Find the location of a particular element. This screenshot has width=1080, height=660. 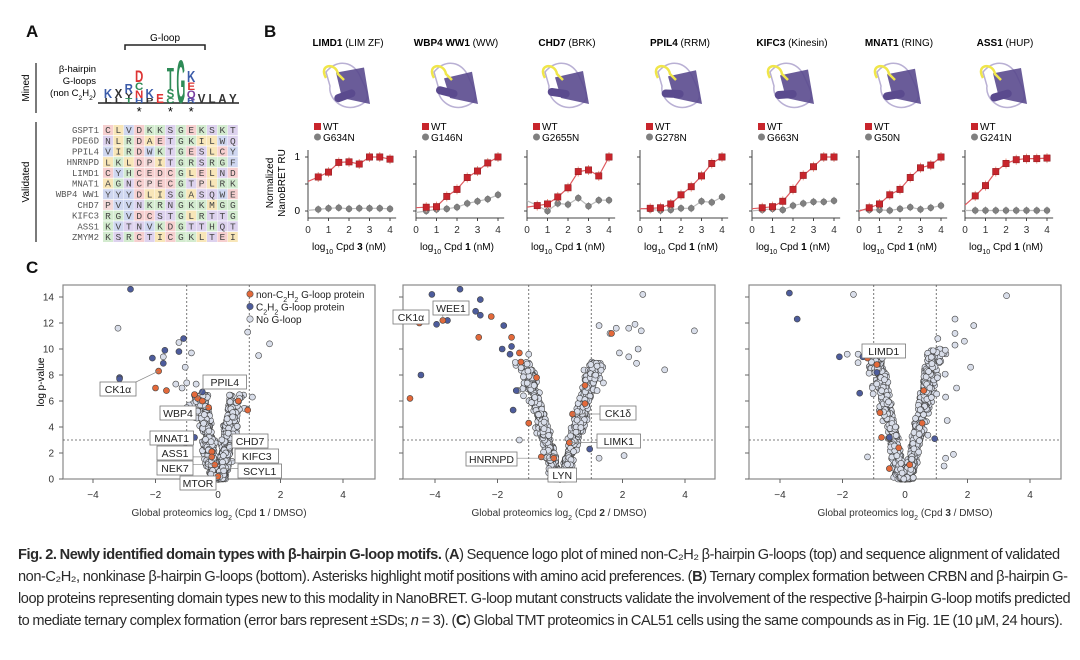

x-tick-label: 0 is located at coordinates (308, 230).